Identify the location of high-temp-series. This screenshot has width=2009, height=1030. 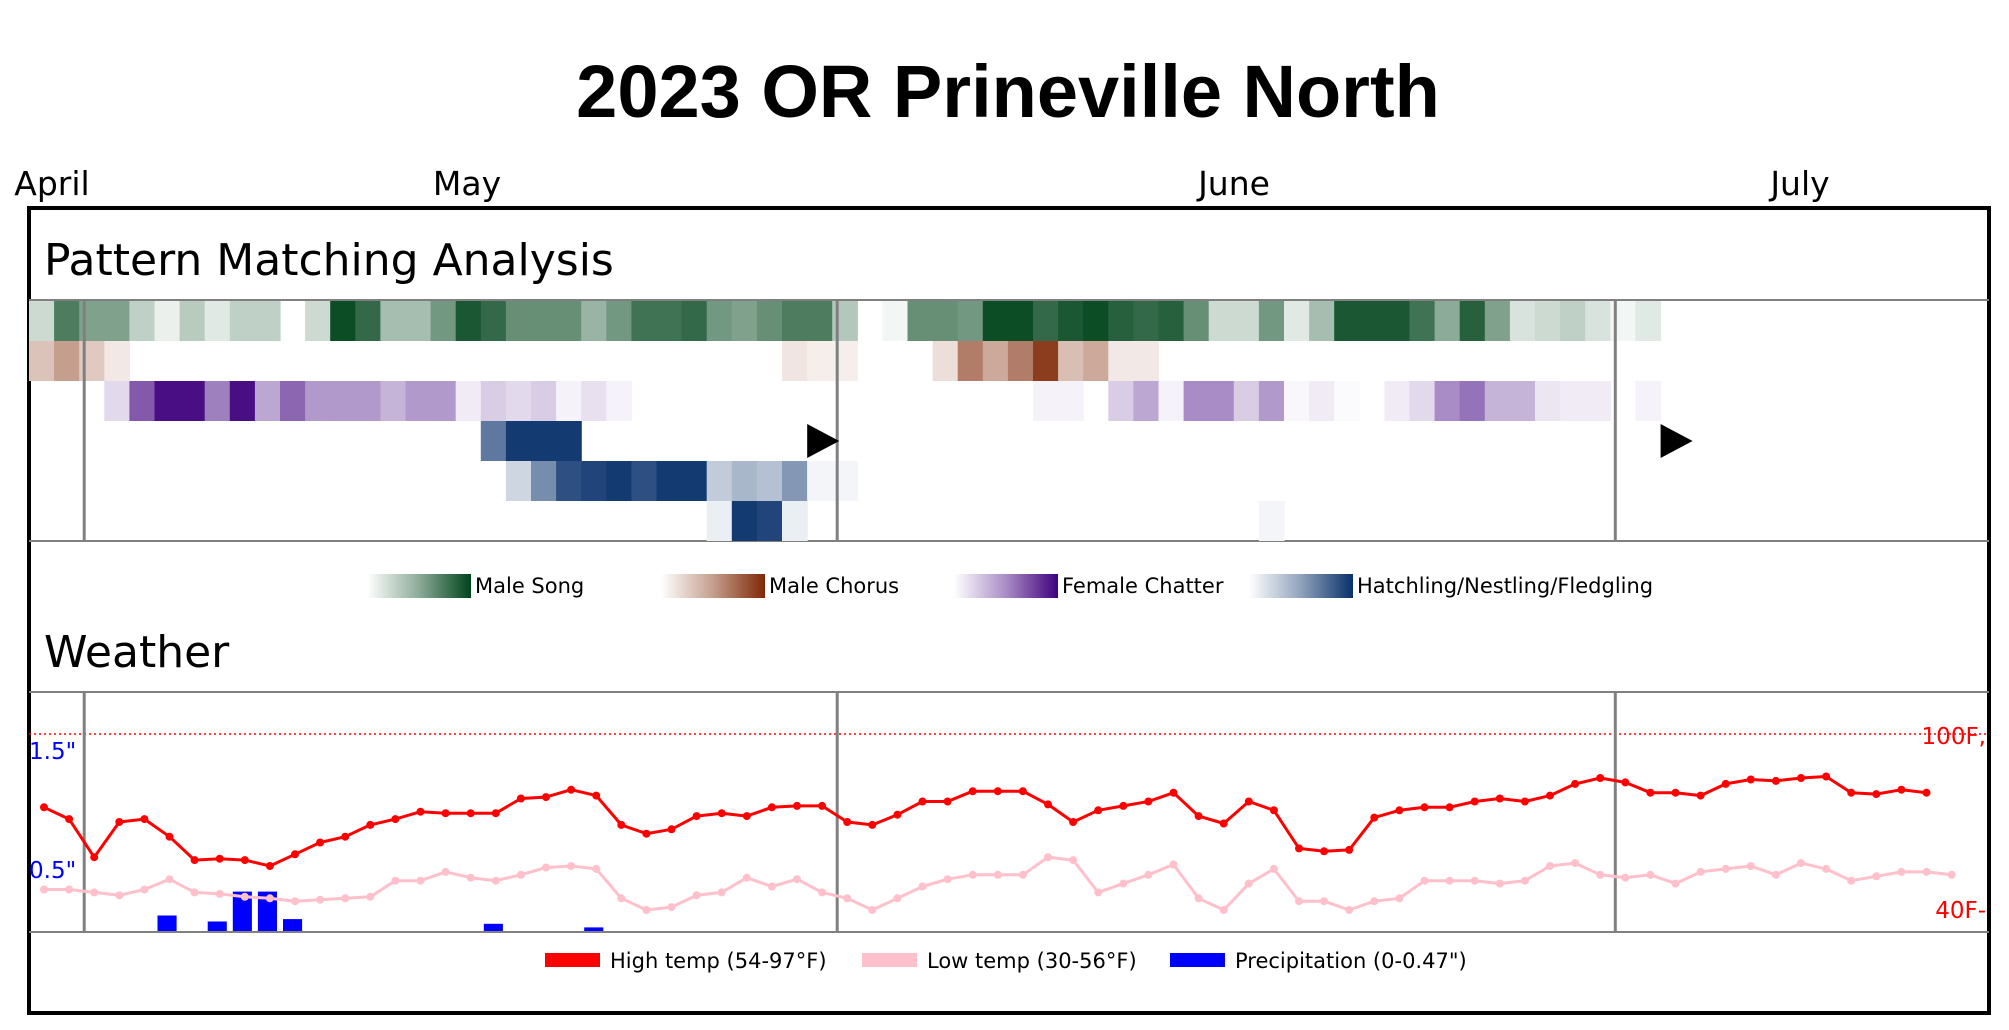
(985, 821).